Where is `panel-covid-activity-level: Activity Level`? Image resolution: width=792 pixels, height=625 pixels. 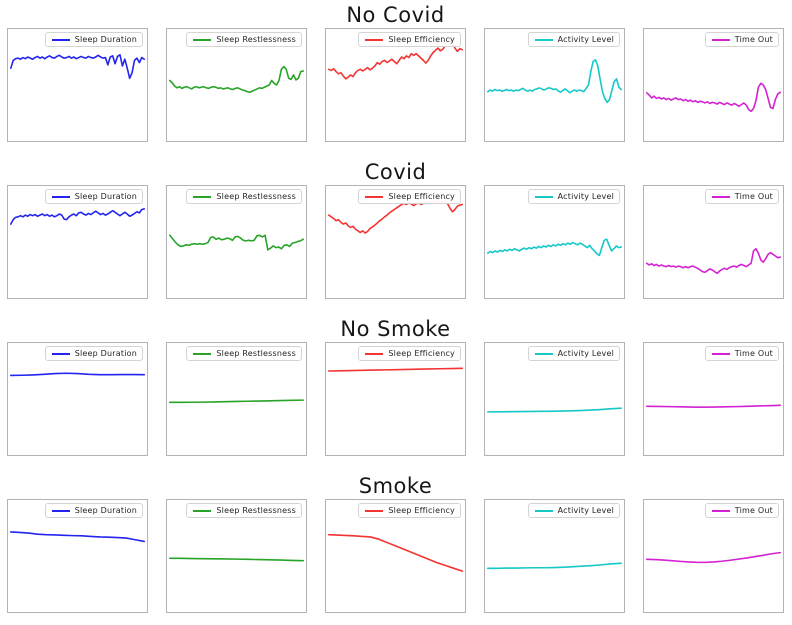
panel-covid-activity-level: Activity Level is located at coordinates (554, 242).